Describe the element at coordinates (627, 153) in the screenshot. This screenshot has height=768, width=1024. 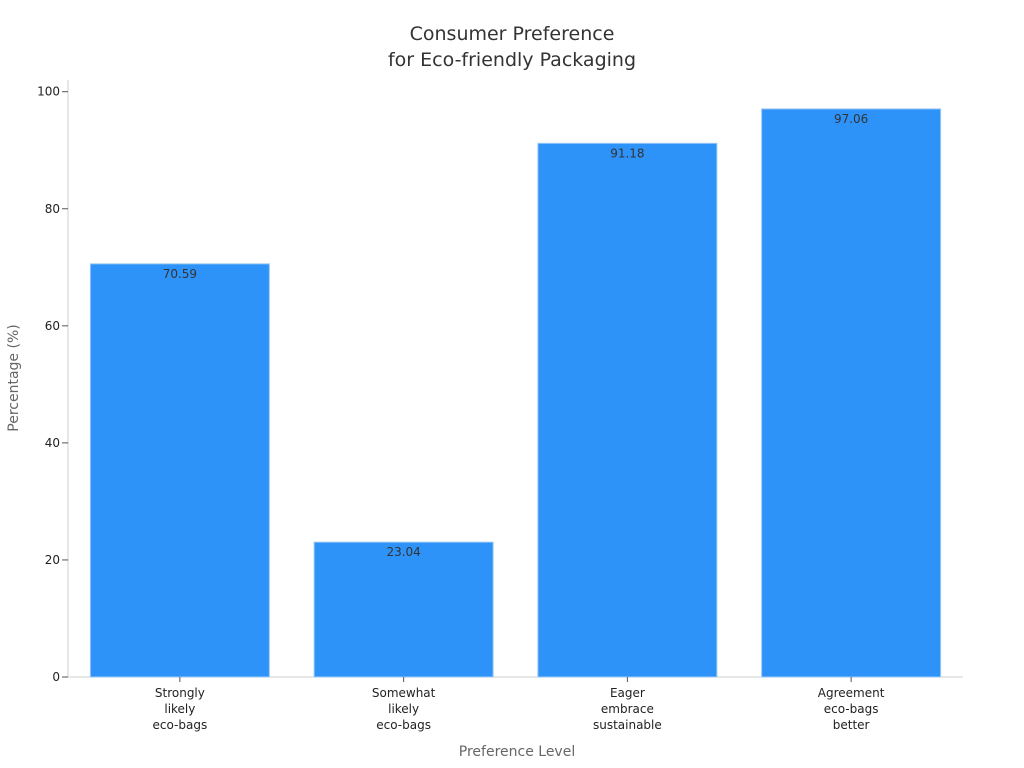
I see `data-label: 91.18` at that location.